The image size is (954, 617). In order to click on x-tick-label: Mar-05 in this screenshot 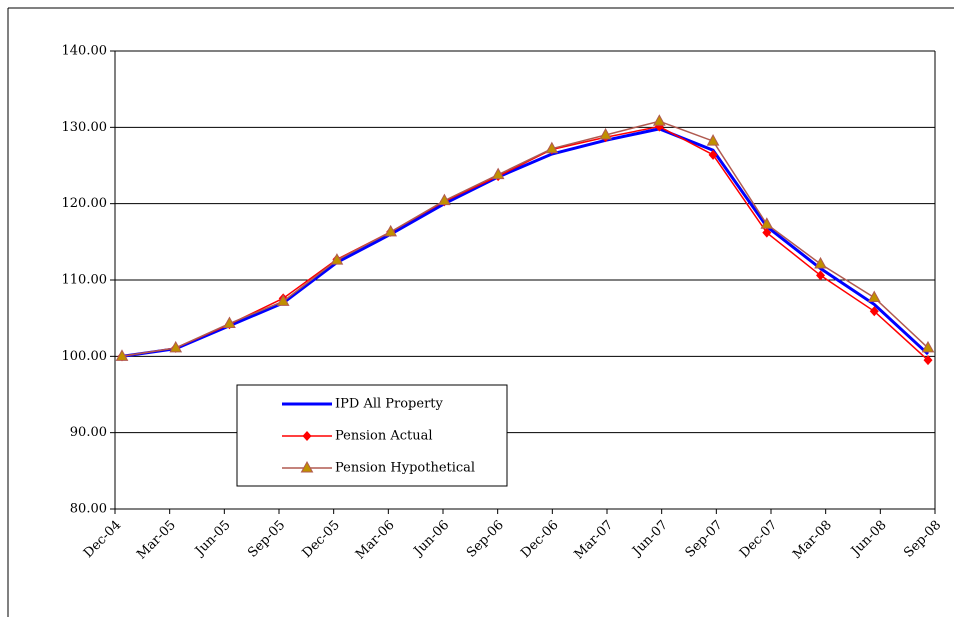, I will do `click(156, 540)`.